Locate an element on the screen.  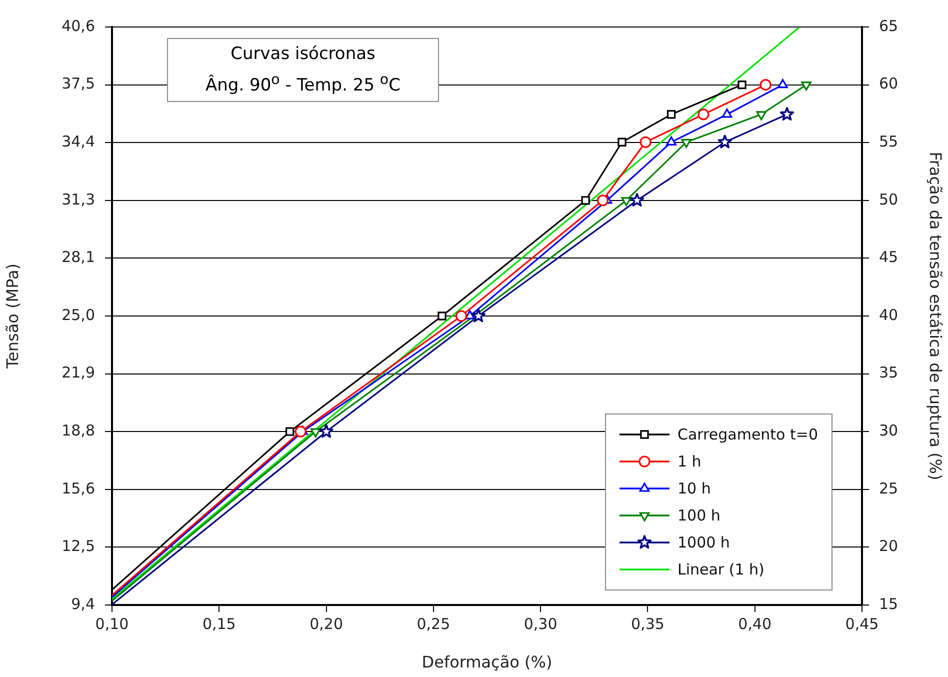
y2-tick-label: 65 is located at coordinates (888, 25).